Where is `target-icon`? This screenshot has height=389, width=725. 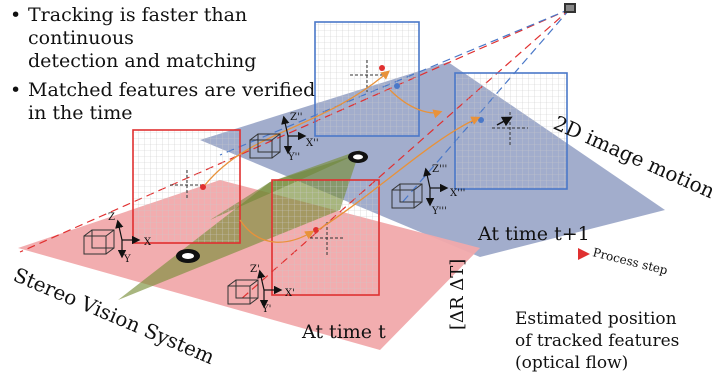
target-icon is located at coordinates (570, 8).